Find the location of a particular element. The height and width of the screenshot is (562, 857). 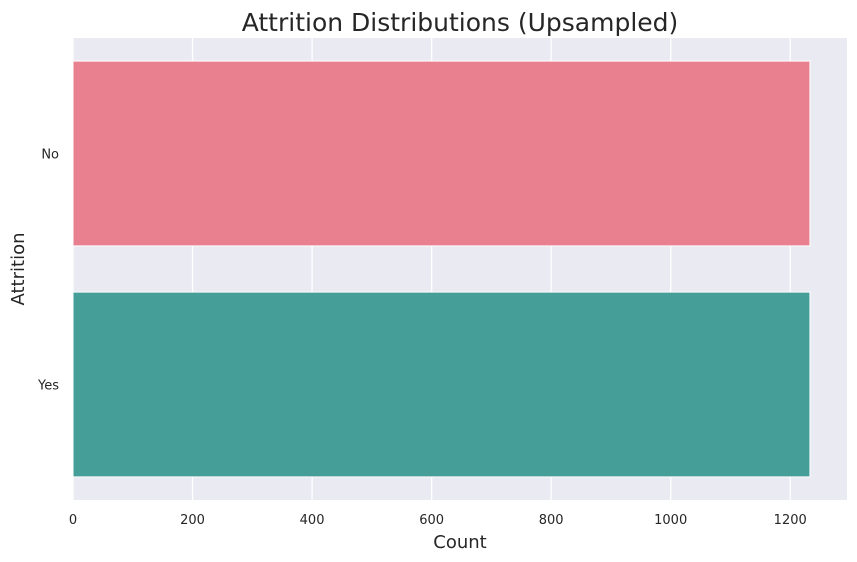

x-tick-label: 1200 is located at coordinates (790, 520).